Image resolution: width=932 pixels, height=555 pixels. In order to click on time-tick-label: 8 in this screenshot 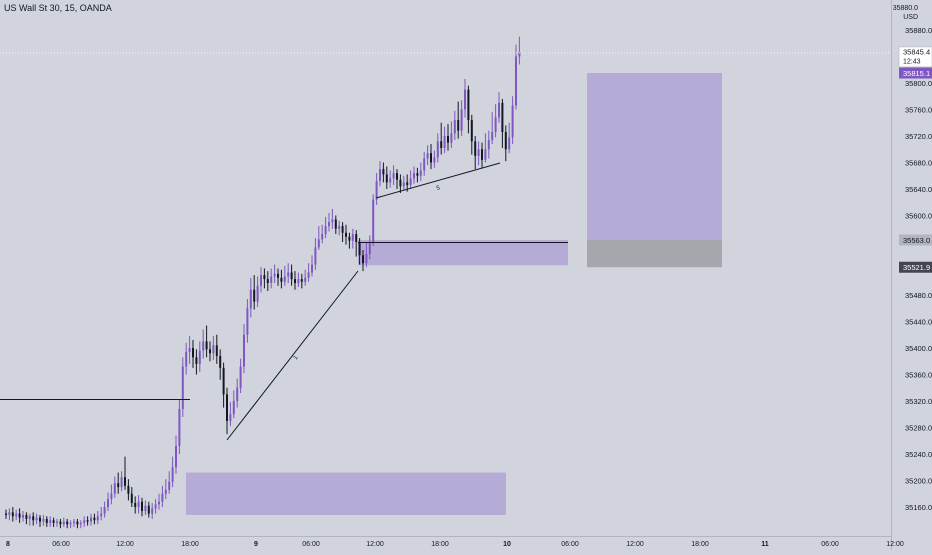, I will do `click(8, 544)`.